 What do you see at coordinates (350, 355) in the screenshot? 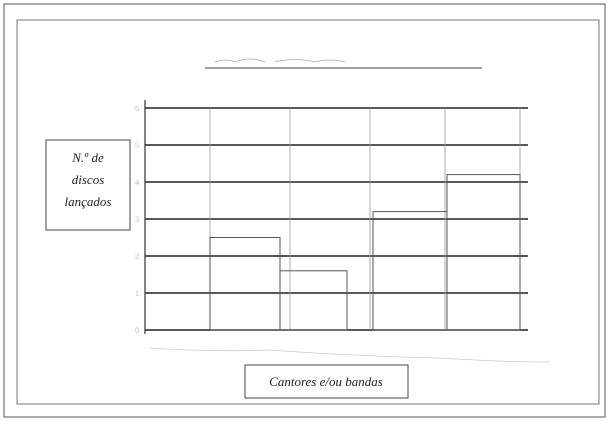
I see `x-scribble` at bounding box center [350, 355].